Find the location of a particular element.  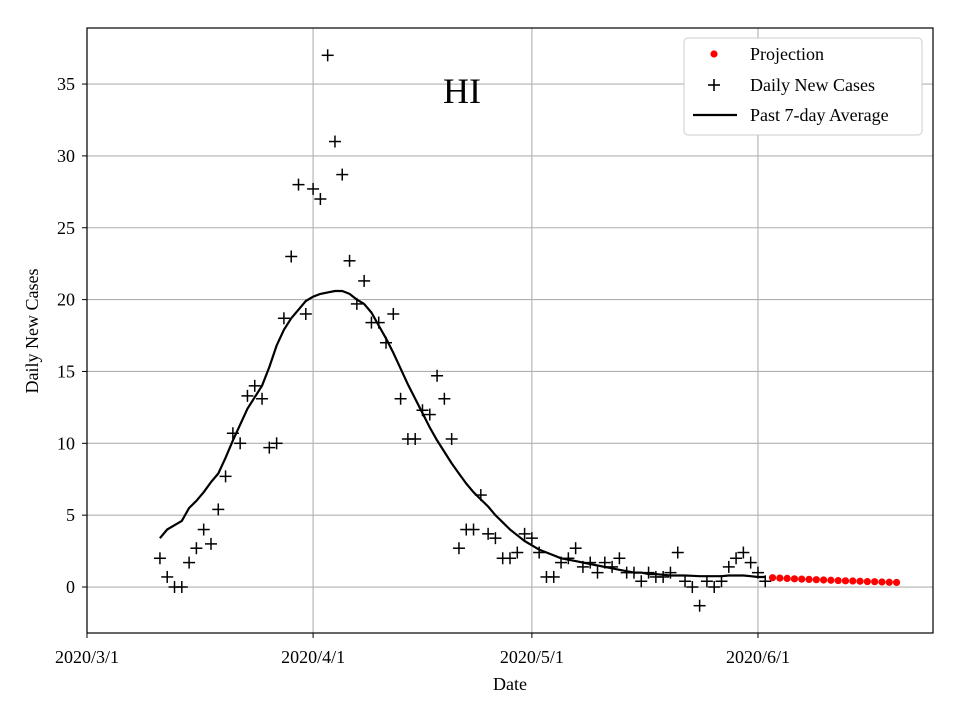

y-tick-label: 0 is located at coordinates (70, 587).